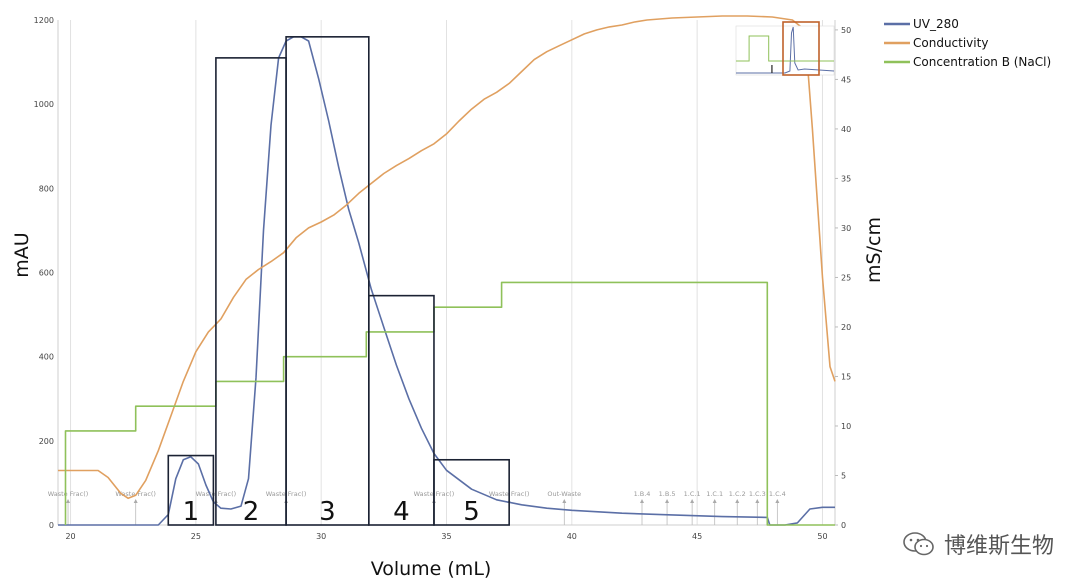 Image resolution: width=1080 pixels, height=588 pixels. Describe the element at coordinates (68, 494) in the screenshot. I see `marker-label: Waste Frac()` at that location.